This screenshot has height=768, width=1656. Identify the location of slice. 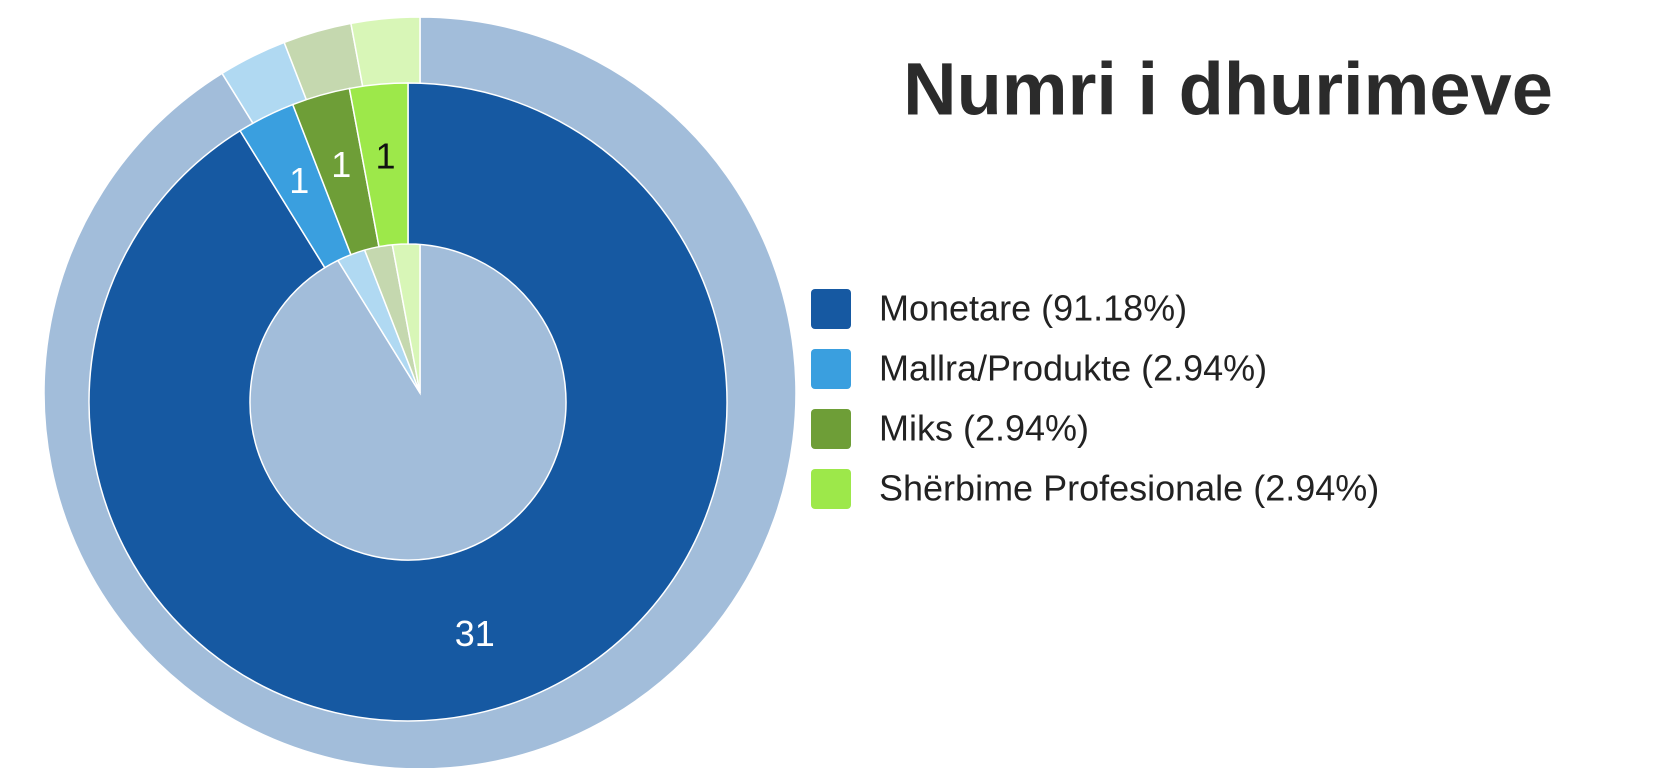
(378, 165).